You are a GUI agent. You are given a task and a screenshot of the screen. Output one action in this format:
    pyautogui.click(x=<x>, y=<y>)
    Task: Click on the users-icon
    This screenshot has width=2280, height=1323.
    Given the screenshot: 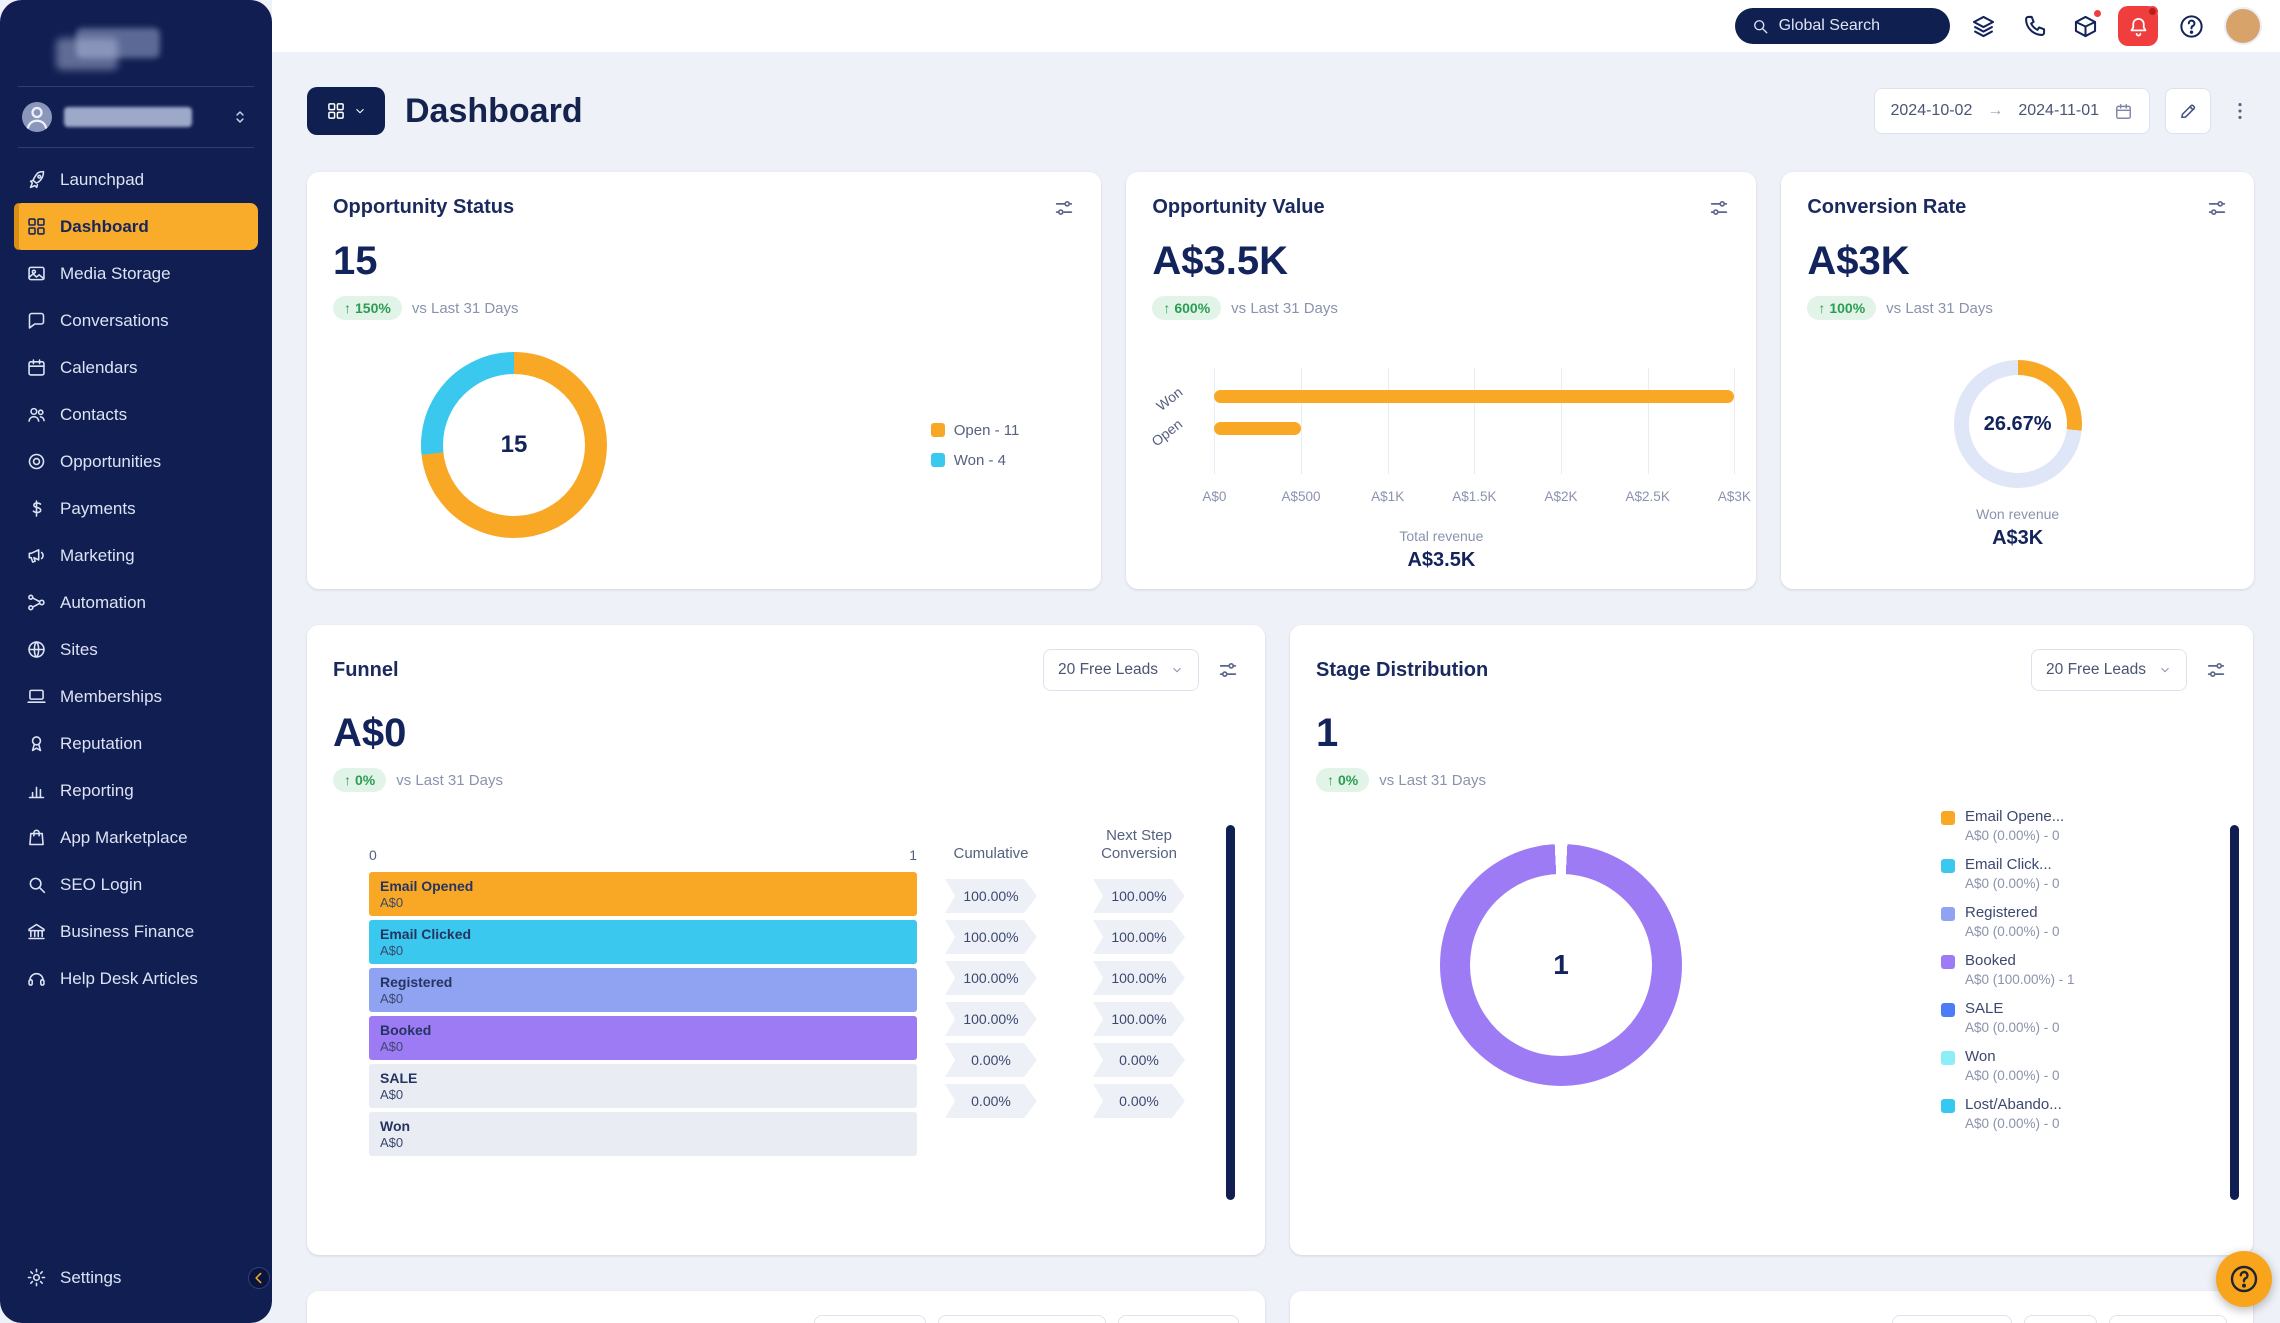 What is the action you would take?
    pyautogui.click(x=36, y=414)
    